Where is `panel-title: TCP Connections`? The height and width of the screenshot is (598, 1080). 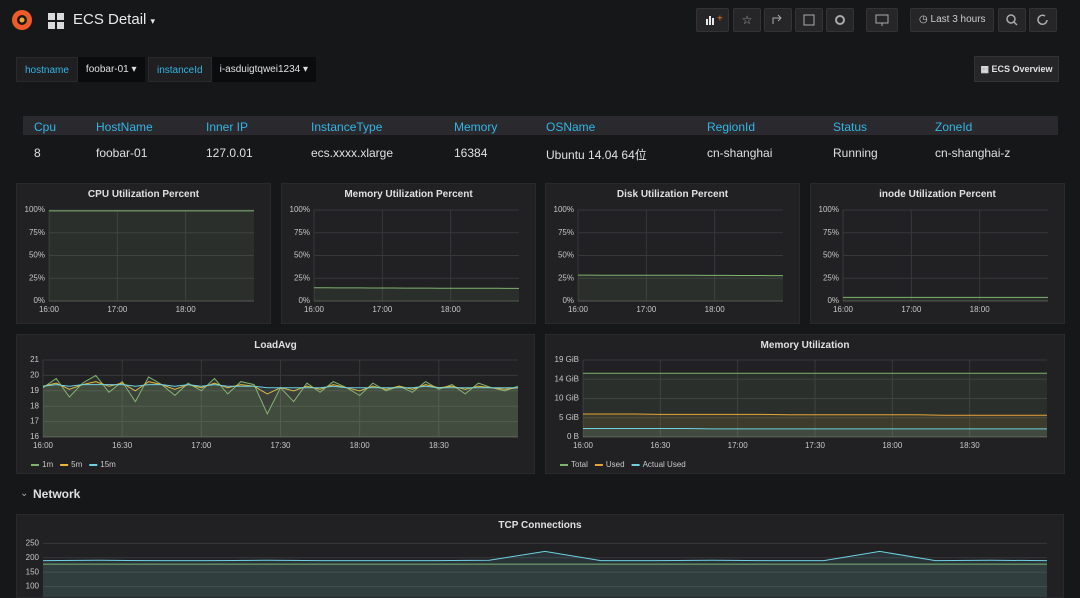
panel-title: TCP Connections is located at coordinates (540, 525).